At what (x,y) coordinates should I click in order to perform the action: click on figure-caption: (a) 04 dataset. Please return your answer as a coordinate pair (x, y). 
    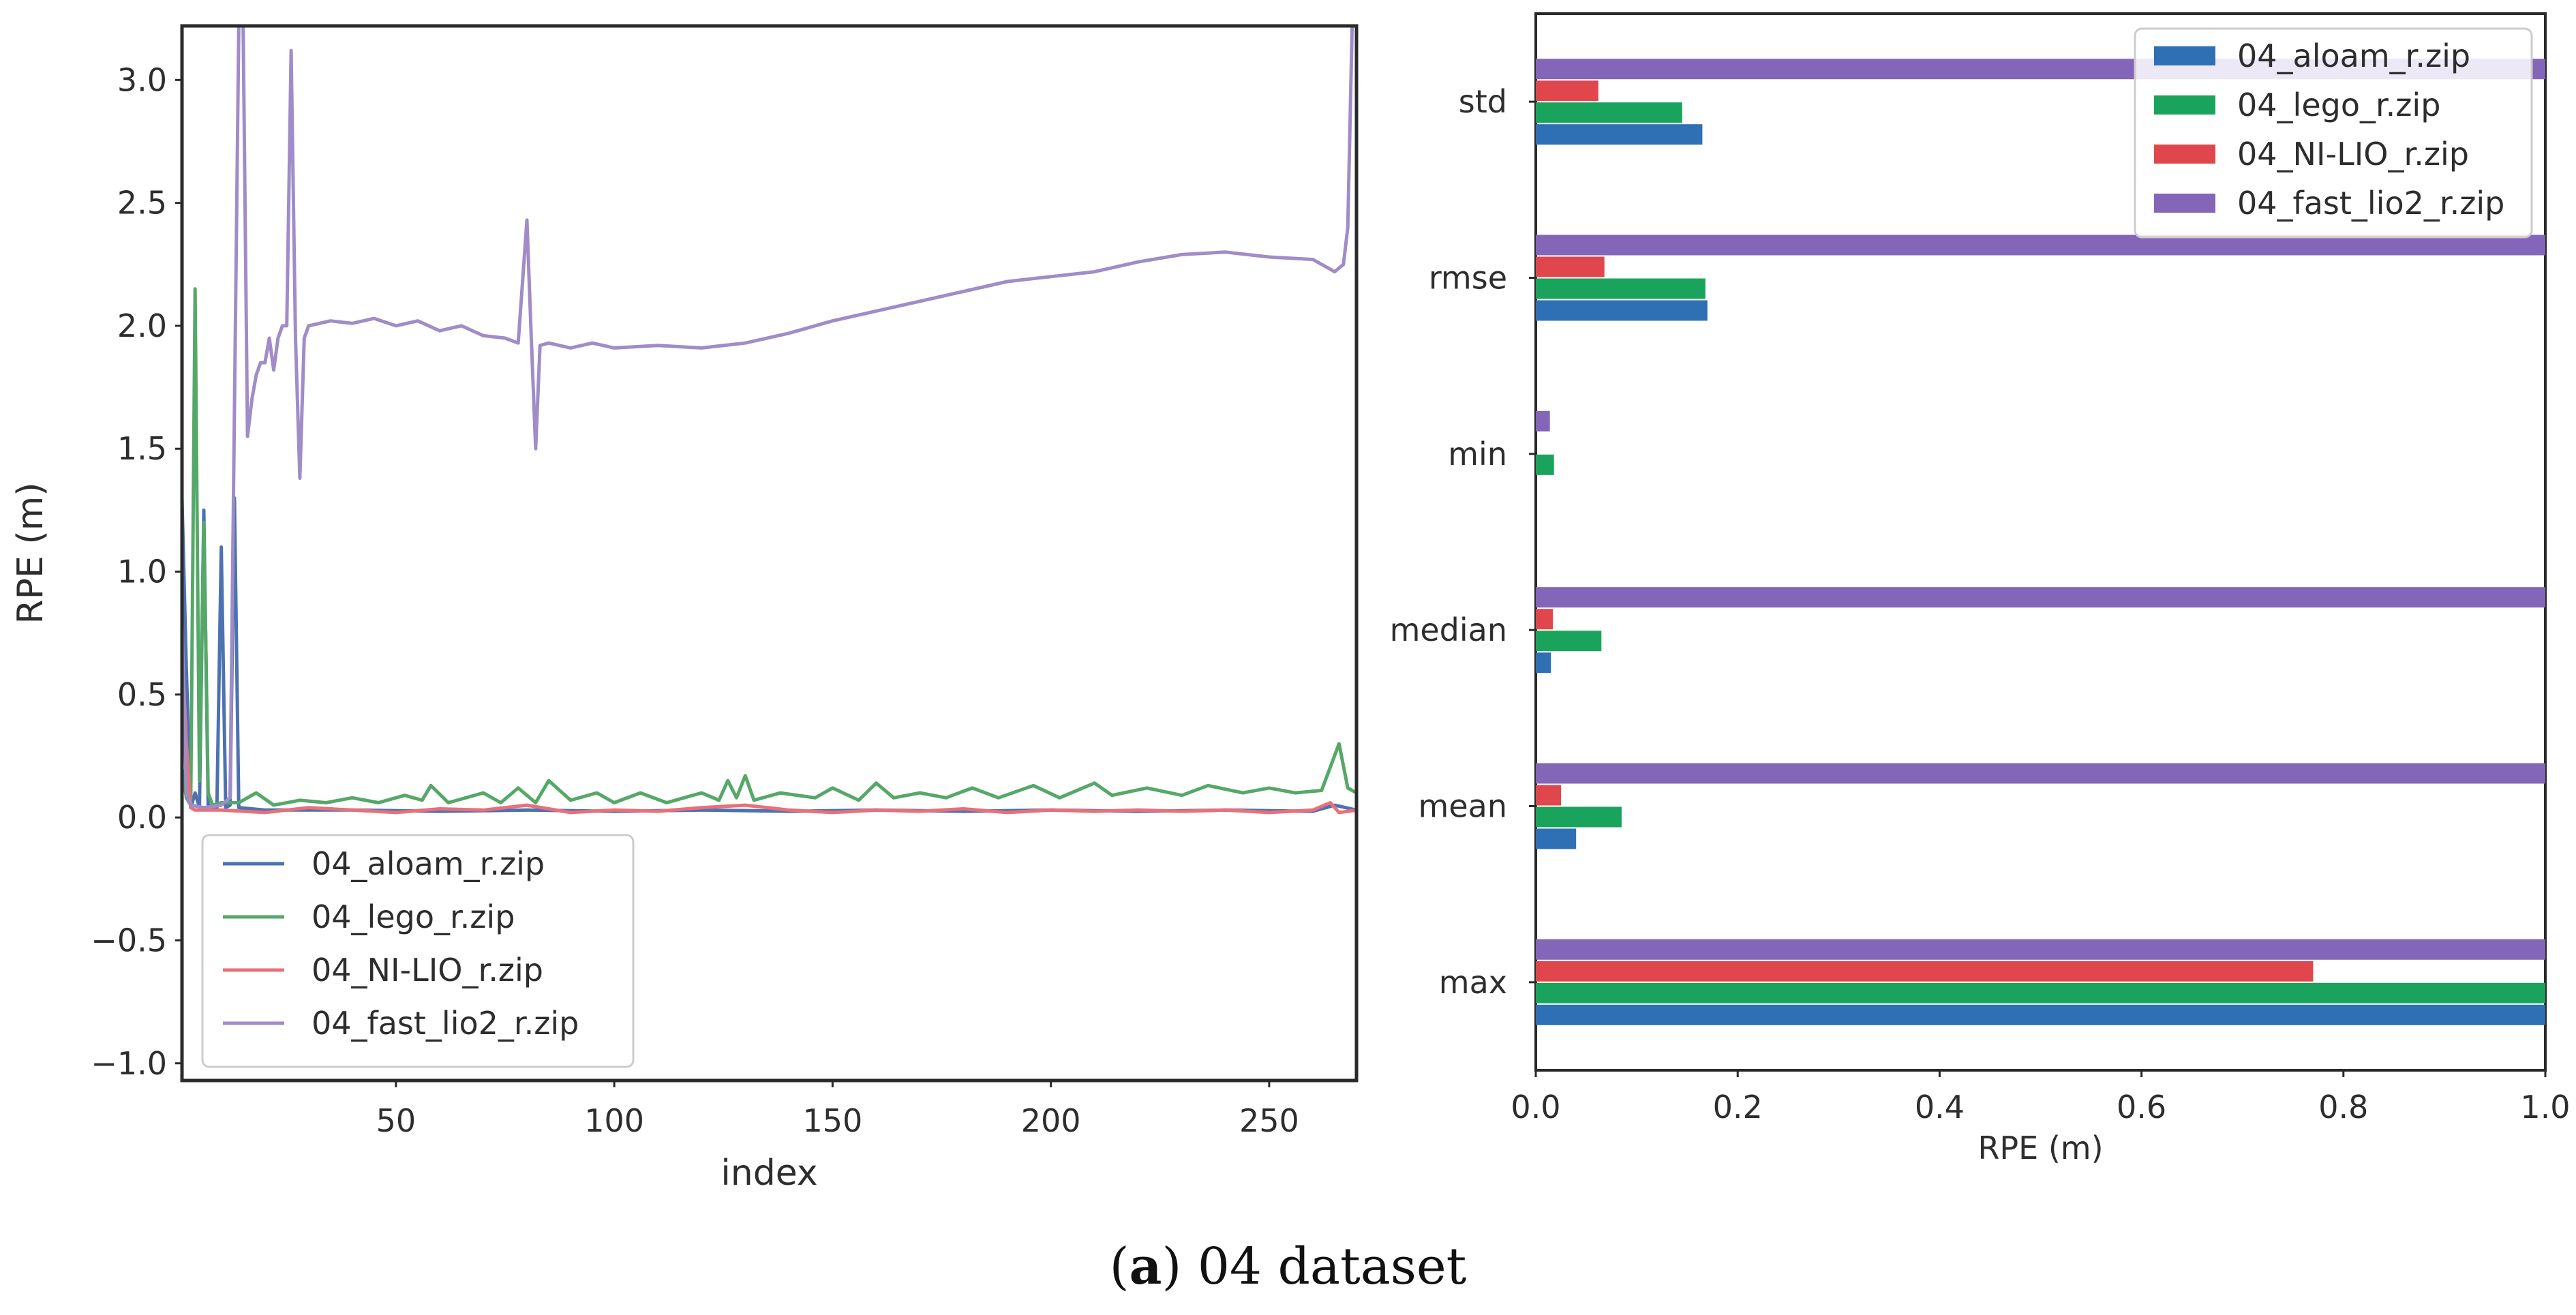
    Looking at the image, I should click on (1288, 1266).